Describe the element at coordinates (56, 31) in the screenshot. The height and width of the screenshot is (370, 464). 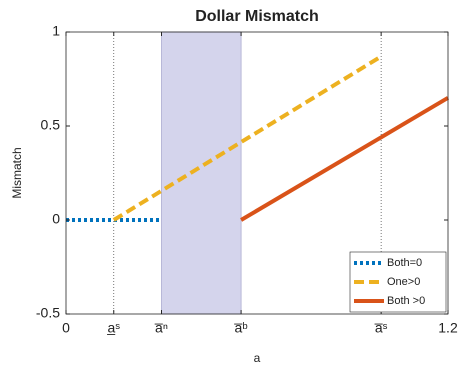
I see `y-tick-label: 1` at that location.